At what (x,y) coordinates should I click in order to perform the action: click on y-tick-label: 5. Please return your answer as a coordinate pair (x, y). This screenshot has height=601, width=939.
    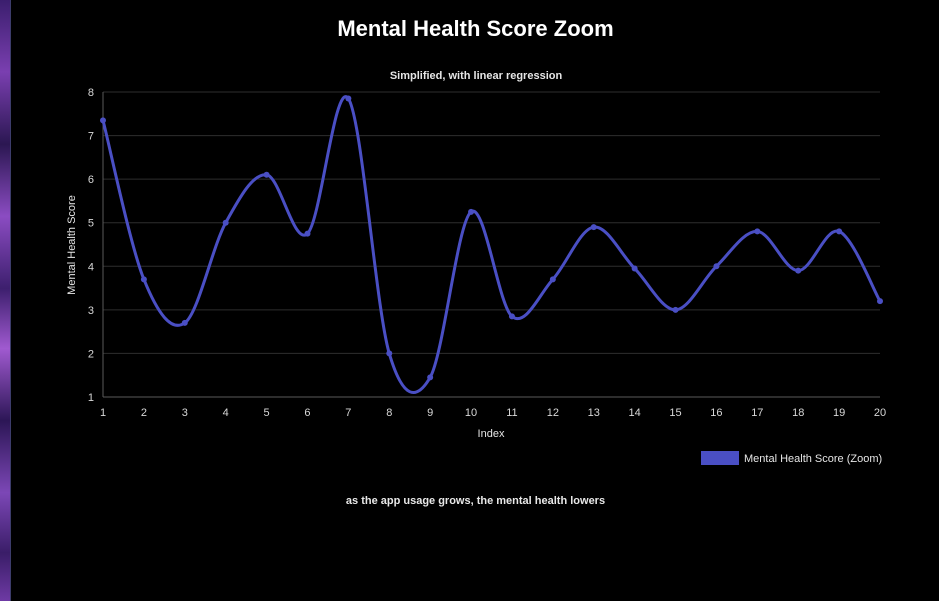
    Looking at the image, I should click on (91, 224).